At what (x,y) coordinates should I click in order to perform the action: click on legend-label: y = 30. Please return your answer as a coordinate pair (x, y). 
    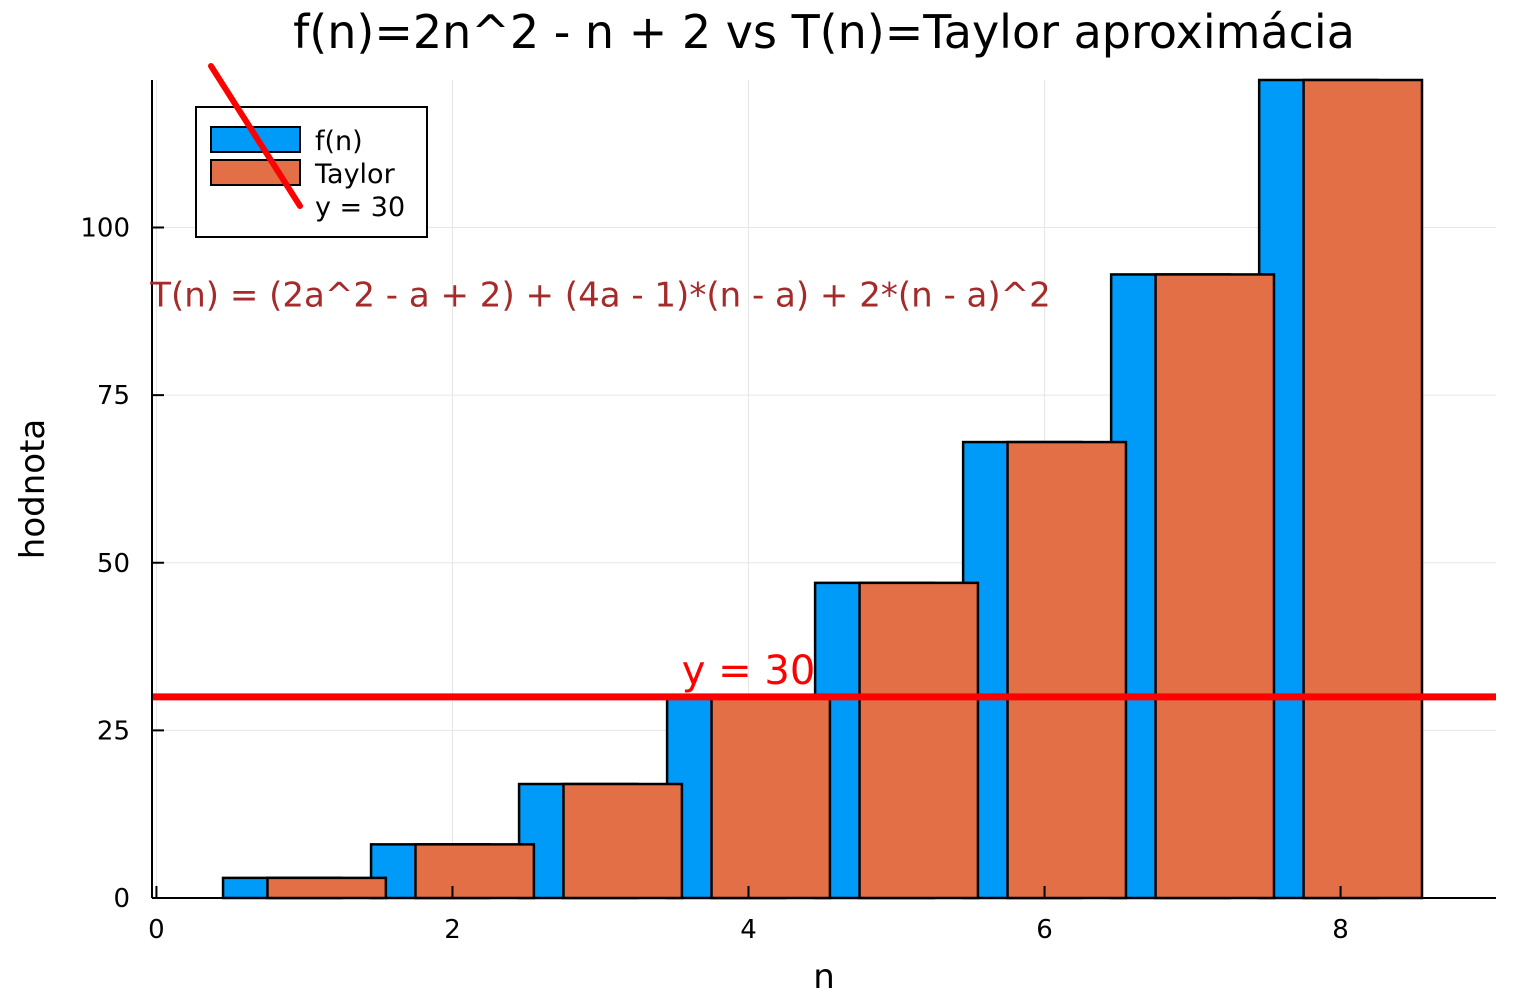
    Looking at the image, I should click on (360, 207).